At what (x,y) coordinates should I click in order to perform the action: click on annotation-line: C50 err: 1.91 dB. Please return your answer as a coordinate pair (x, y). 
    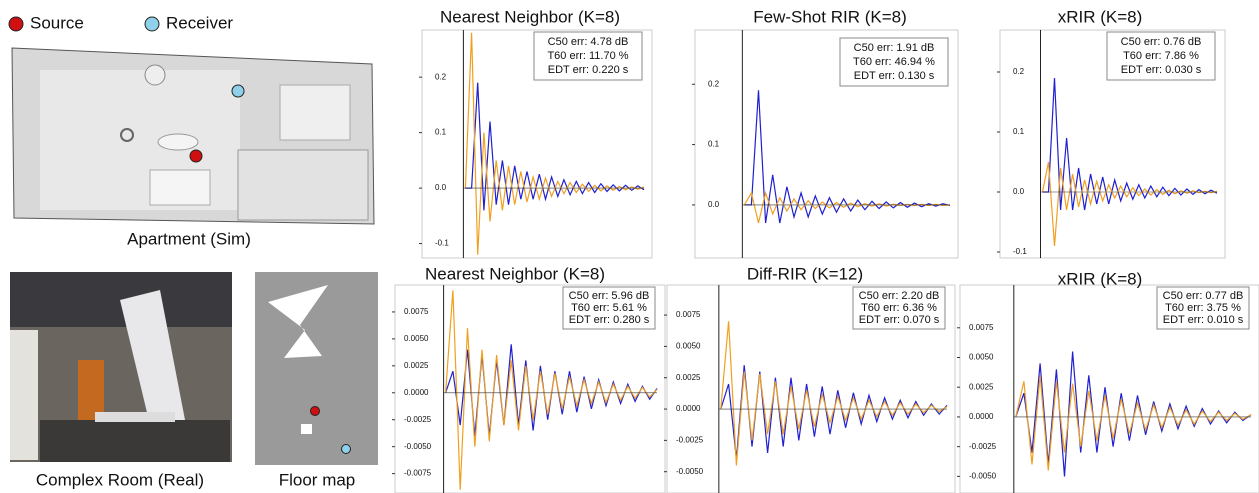
    Looking at the image, I should click on (894, 48).